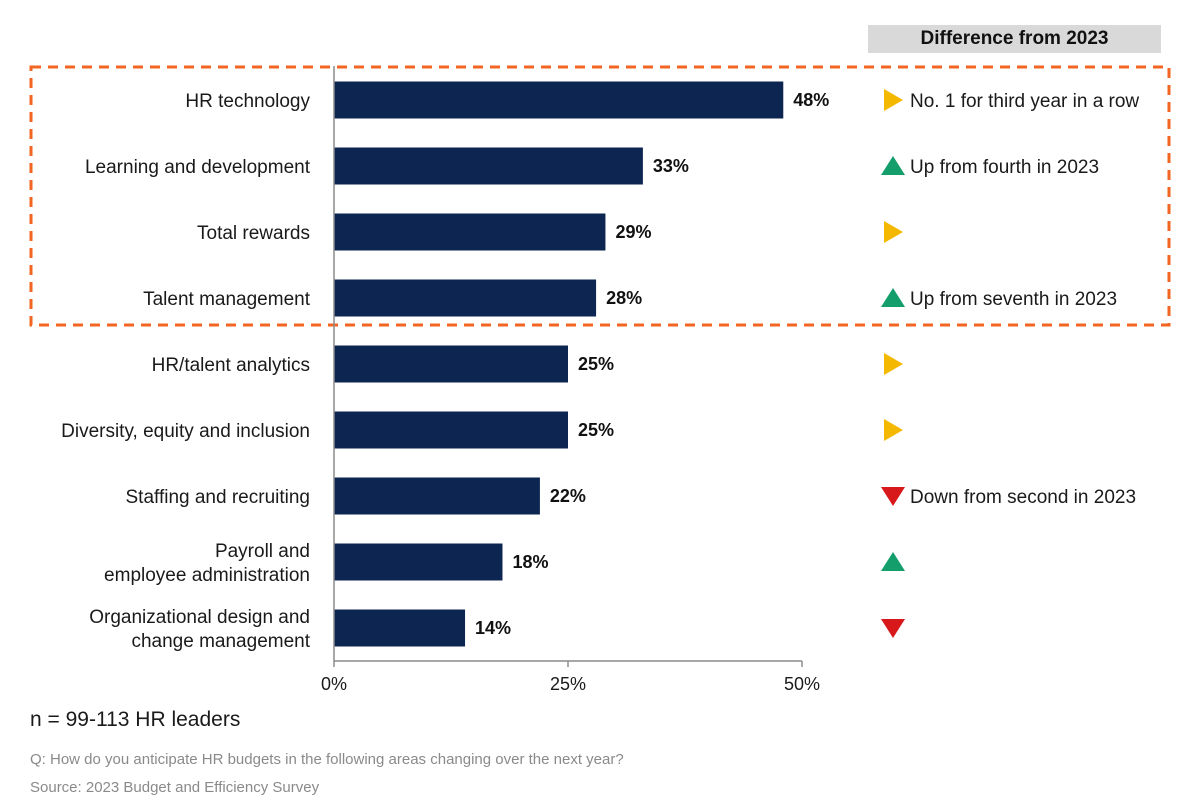 The image size is (1200, 800). Describe the element at coordinates (198, 167) in the screenshot. I see `category-label: Learning and development` at that location.